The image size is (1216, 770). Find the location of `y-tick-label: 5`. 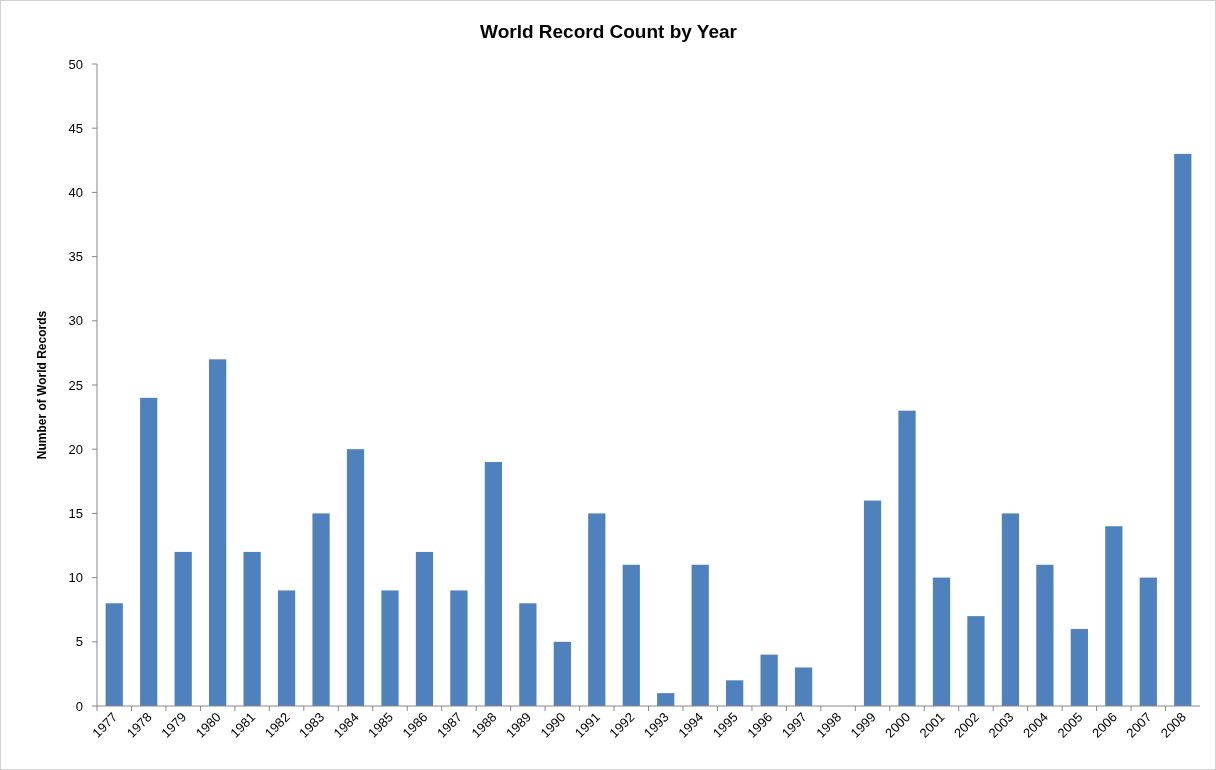

y-tick-label: 5 is located at coordinates (79, 642).